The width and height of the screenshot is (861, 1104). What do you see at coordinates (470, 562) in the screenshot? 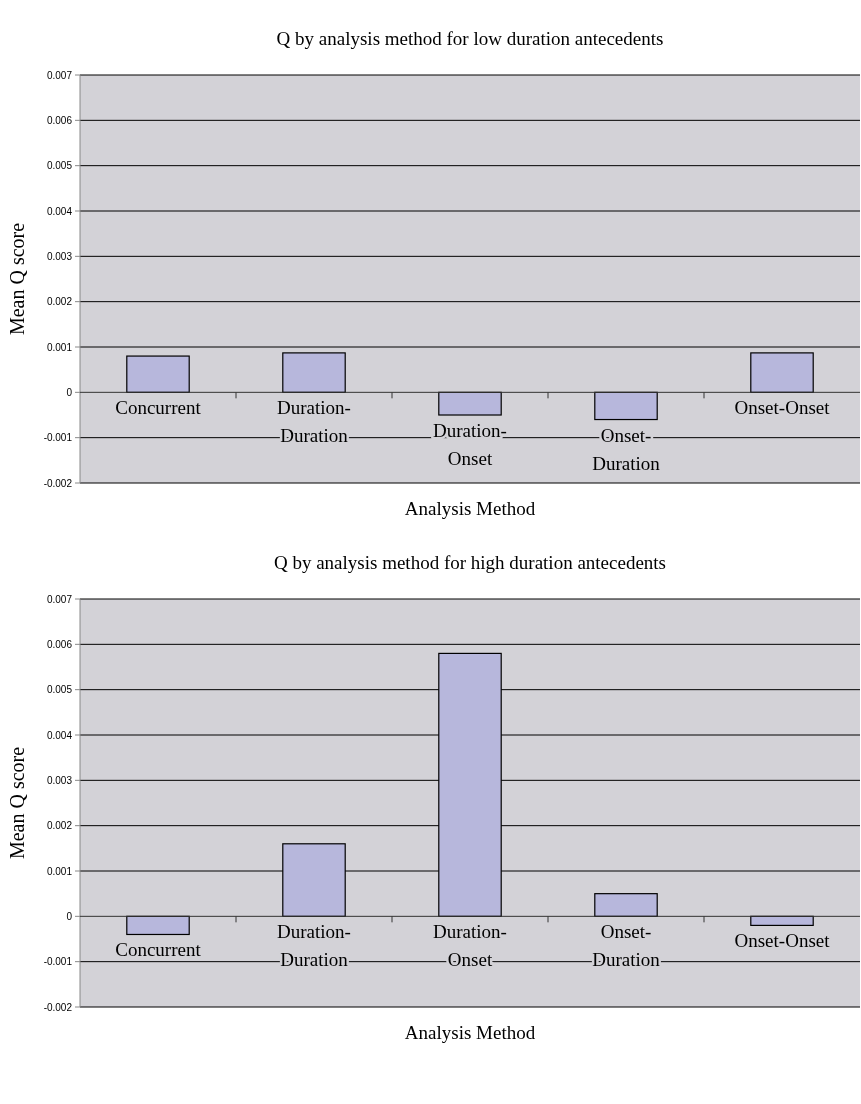
I see `chart-title: Q by analysis method for high duration antecedents` at bounding box center [470, 562].